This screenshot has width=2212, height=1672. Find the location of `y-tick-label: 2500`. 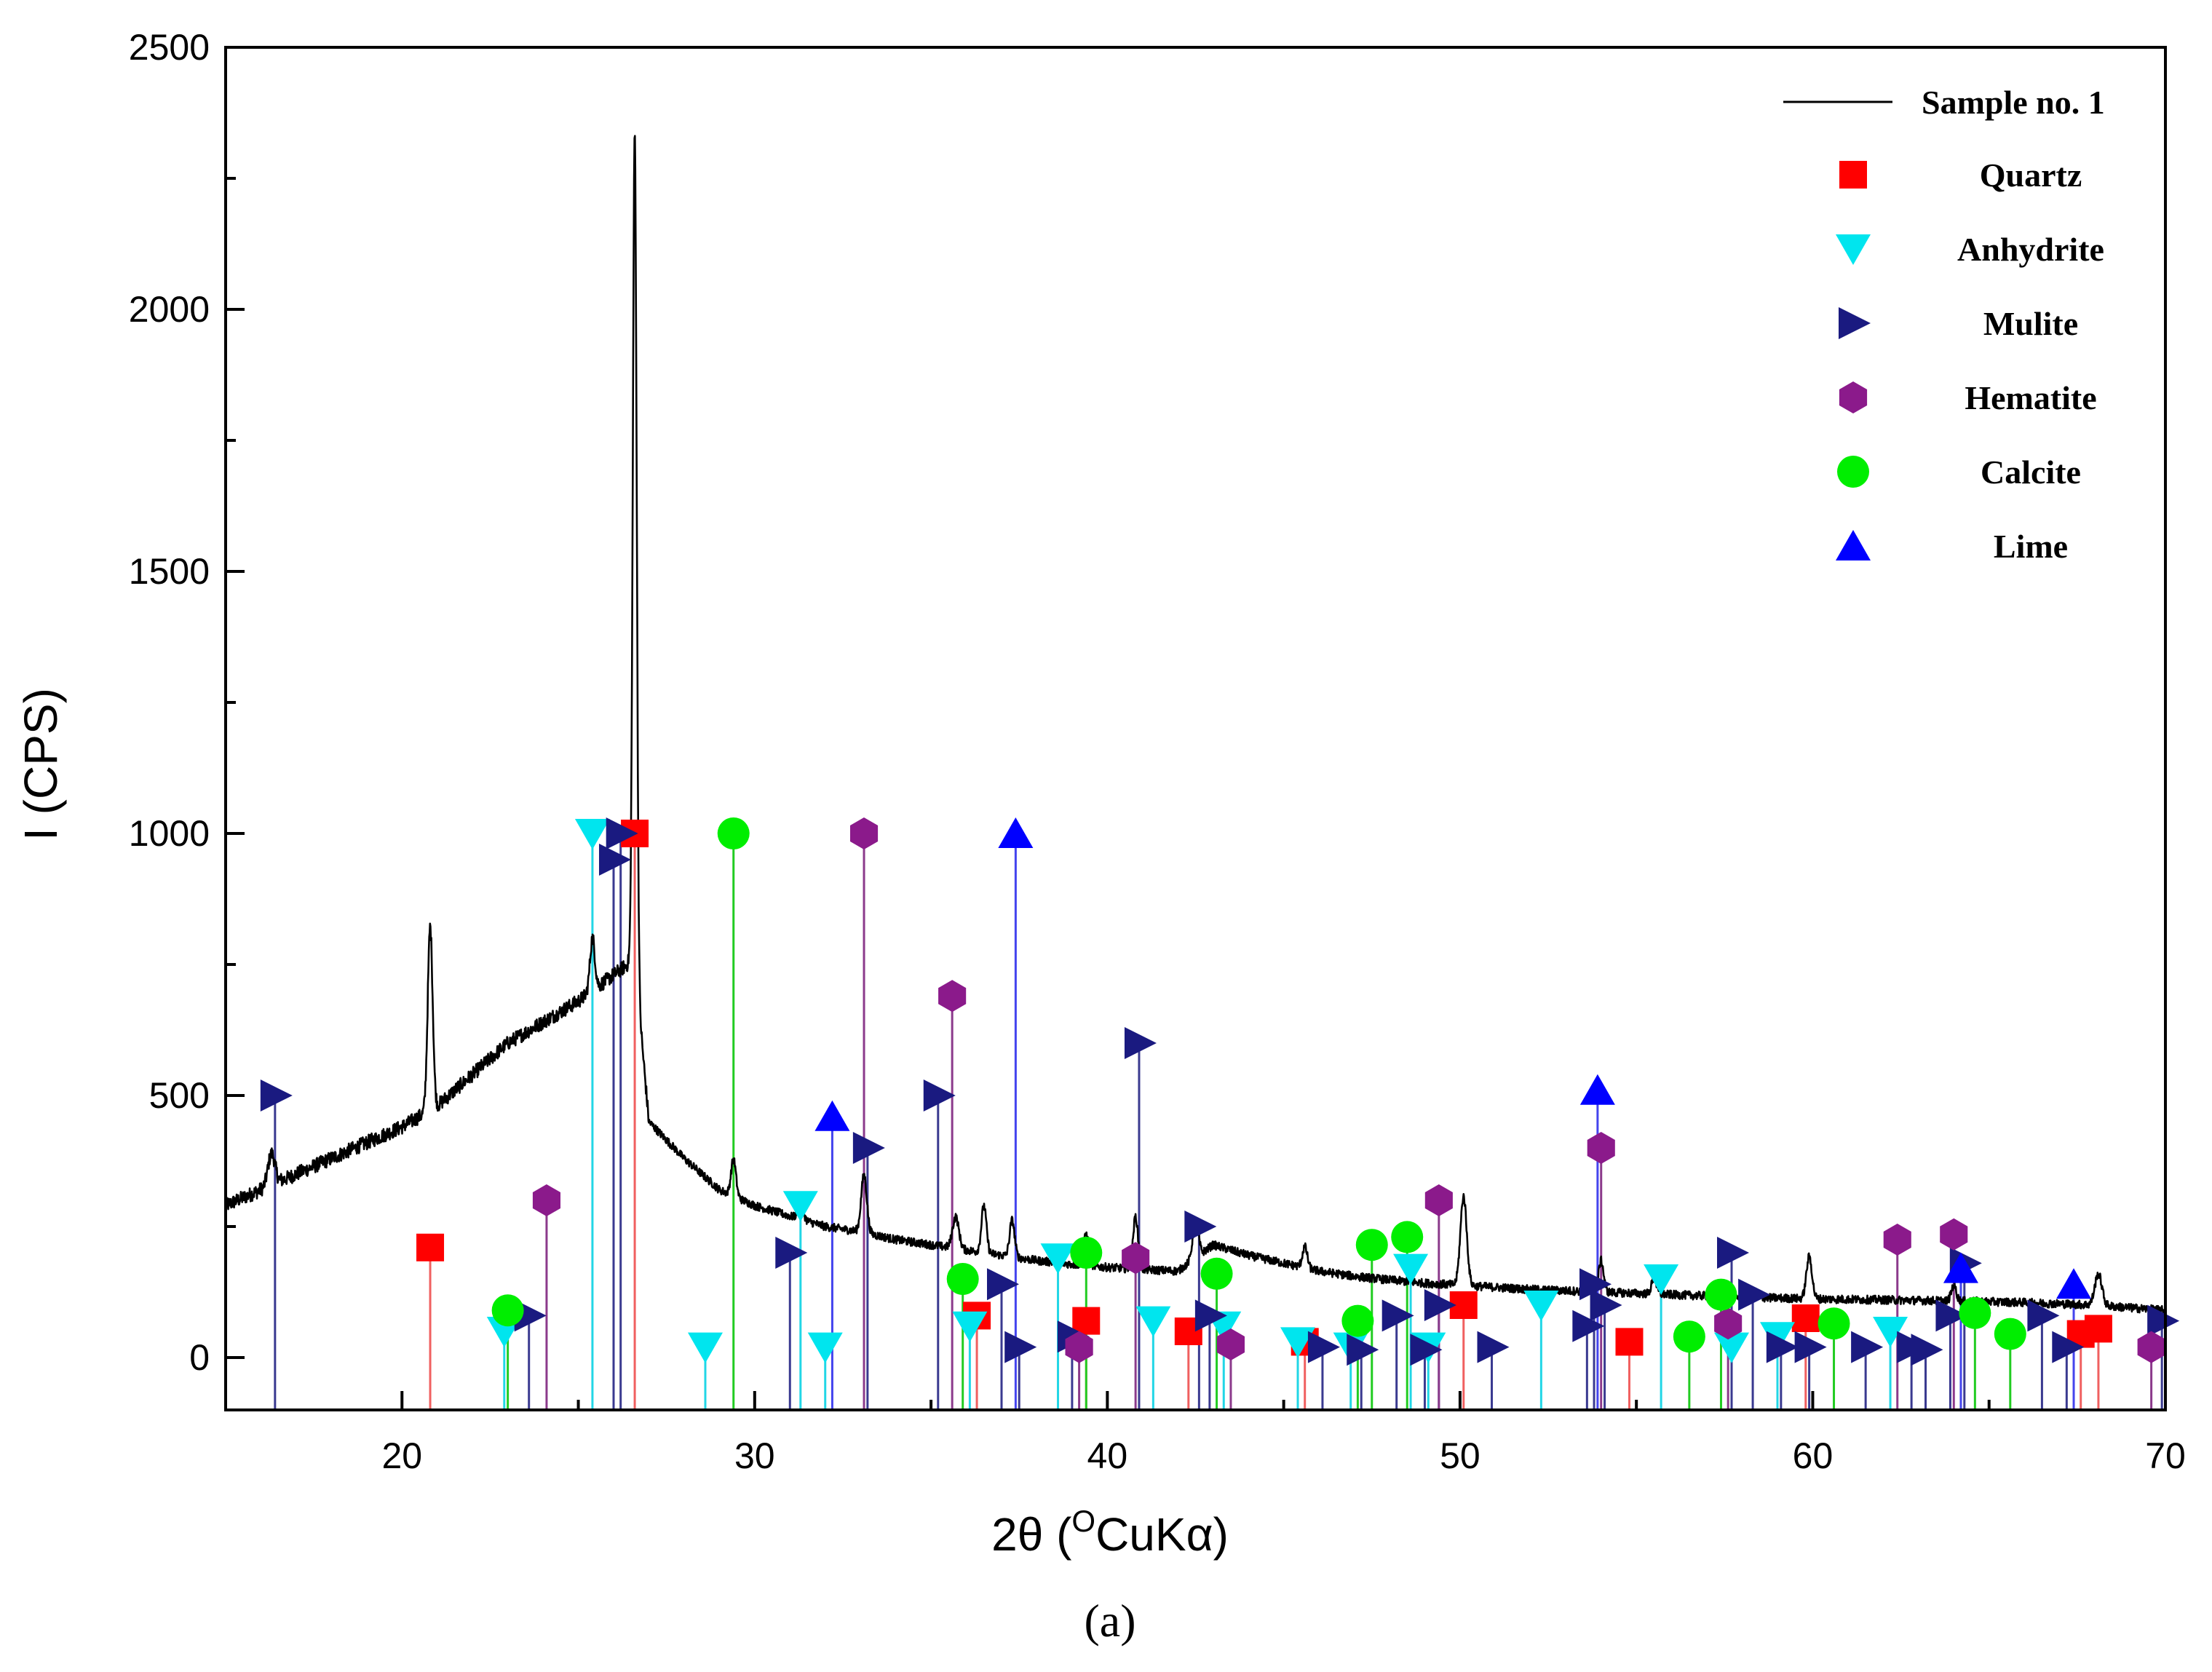

y-tick-label: 2500 is located at coordinates (169, 47).